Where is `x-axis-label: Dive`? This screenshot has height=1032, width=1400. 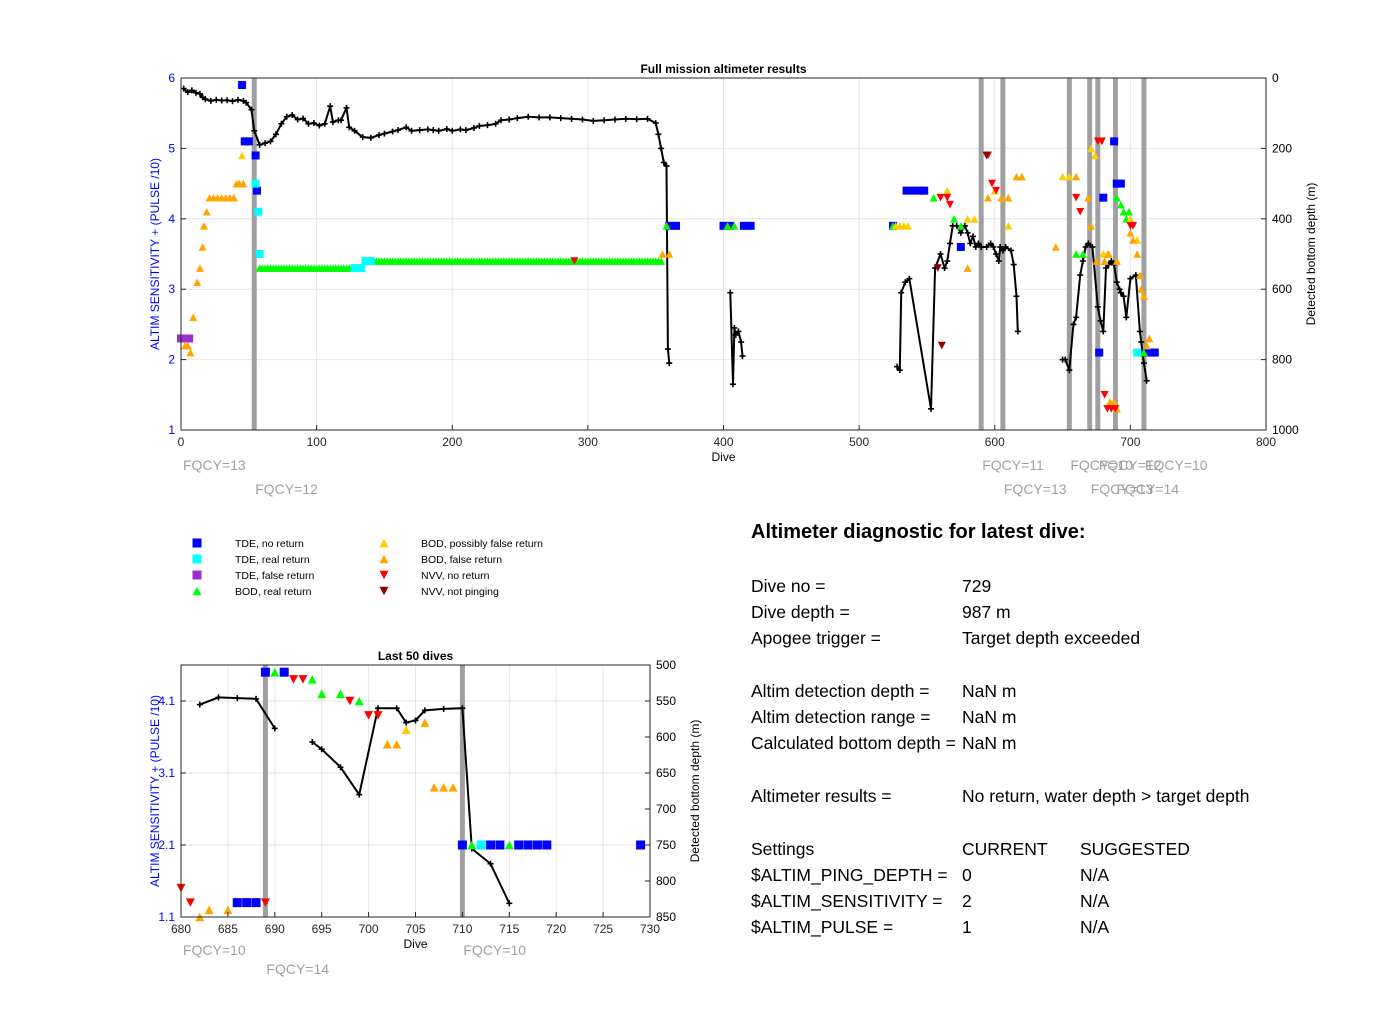 x-axis-label: Dive is located at coordinates (723, 457).